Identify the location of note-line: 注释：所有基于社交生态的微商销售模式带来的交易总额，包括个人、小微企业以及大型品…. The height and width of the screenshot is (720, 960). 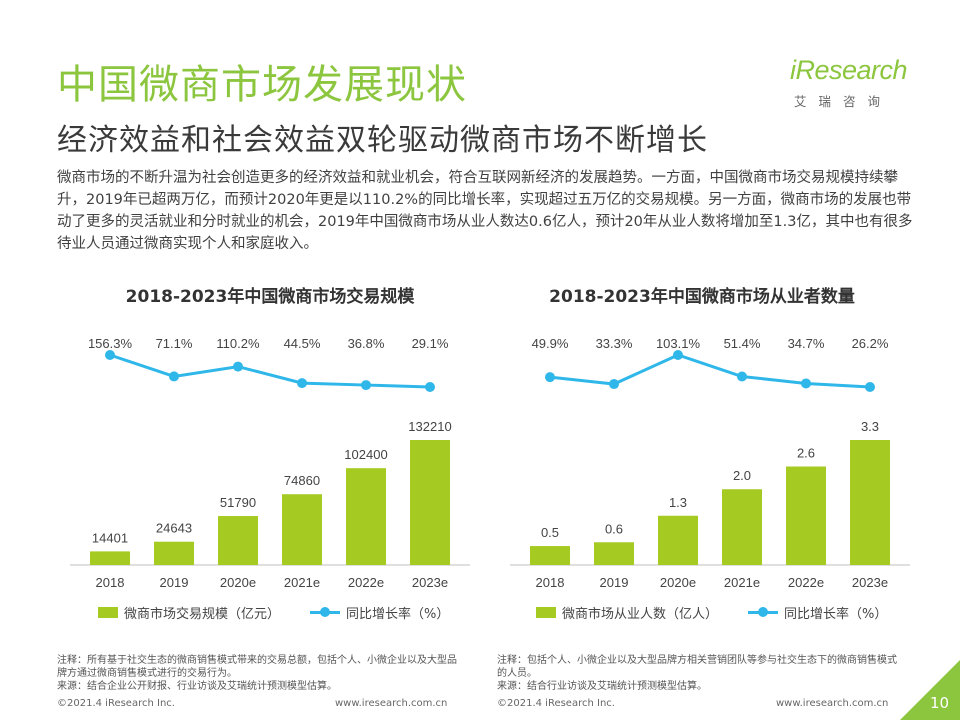
(257, 667).